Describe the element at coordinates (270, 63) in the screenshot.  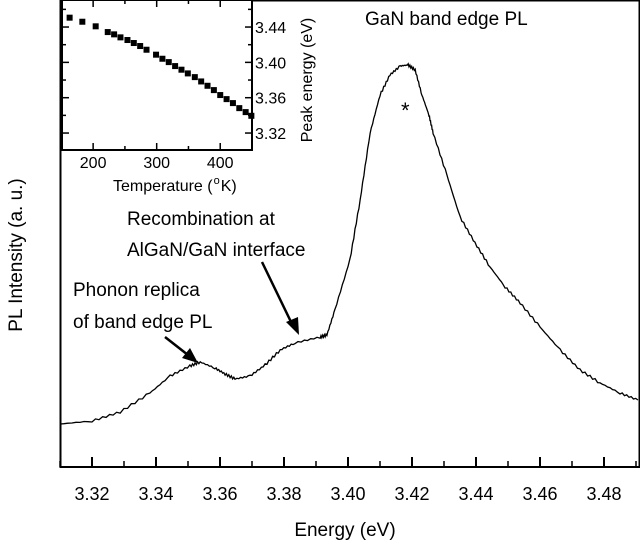
I see `inset-y-tick-label: 3.40` at that location.